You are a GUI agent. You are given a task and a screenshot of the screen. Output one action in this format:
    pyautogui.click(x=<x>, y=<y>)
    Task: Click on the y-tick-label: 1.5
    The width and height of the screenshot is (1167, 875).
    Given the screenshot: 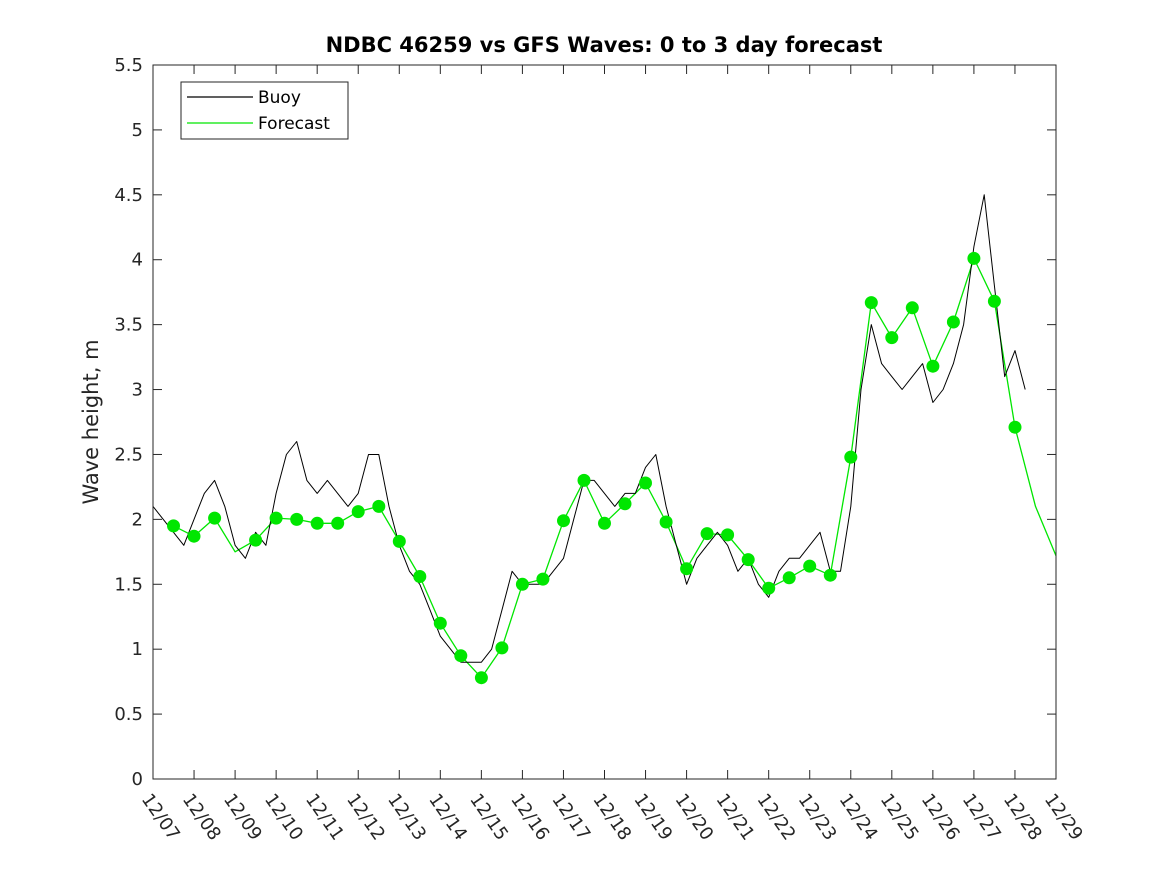 What is the action you would take?
    pyautogui.click(x=128, y=584)
    